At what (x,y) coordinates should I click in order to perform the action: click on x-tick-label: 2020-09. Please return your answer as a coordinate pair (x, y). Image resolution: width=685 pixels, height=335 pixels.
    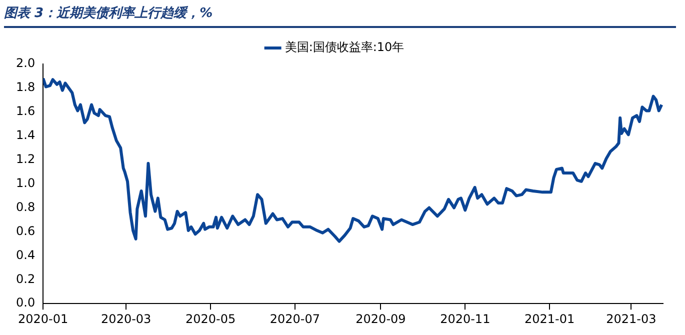
    Looking at the image, I should click on (381, 319).